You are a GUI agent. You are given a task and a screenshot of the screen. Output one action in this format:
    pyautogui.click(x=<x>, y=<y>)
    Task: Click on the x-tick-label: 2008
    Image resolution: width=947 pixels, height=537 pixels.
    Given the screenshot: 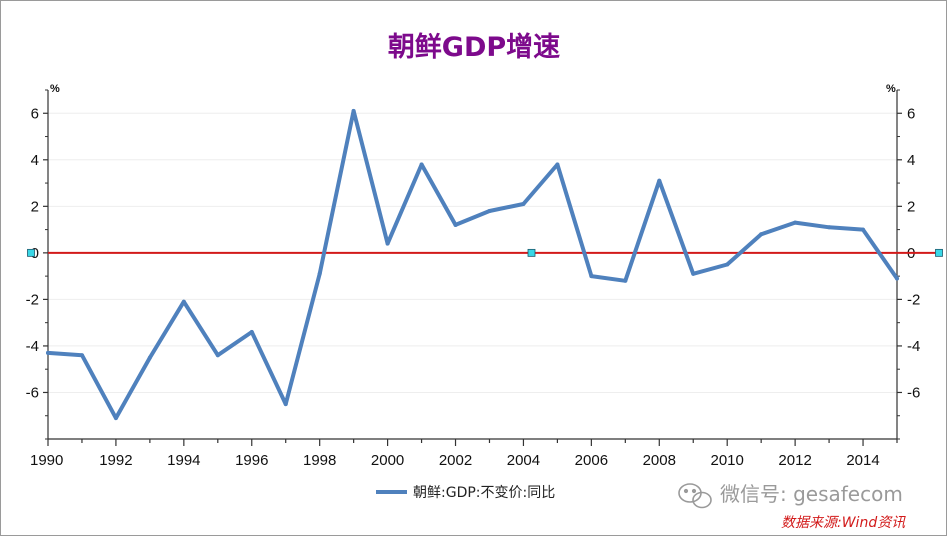 What is the action you would take?
    pyautogui.click(x=659, y=460)
    